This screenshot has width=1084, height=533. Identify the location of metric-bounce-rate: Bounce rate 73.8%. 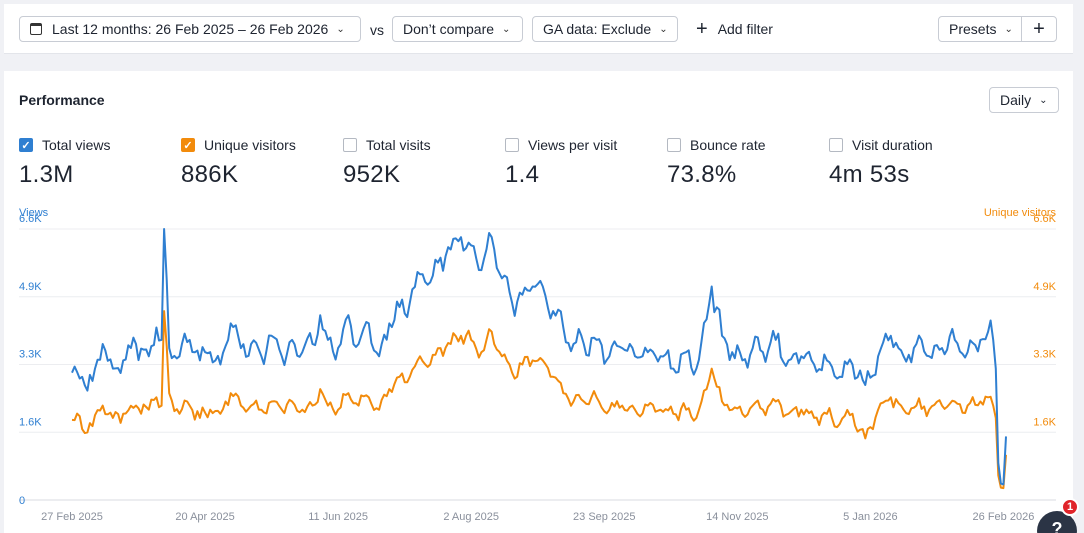
(716, 163).